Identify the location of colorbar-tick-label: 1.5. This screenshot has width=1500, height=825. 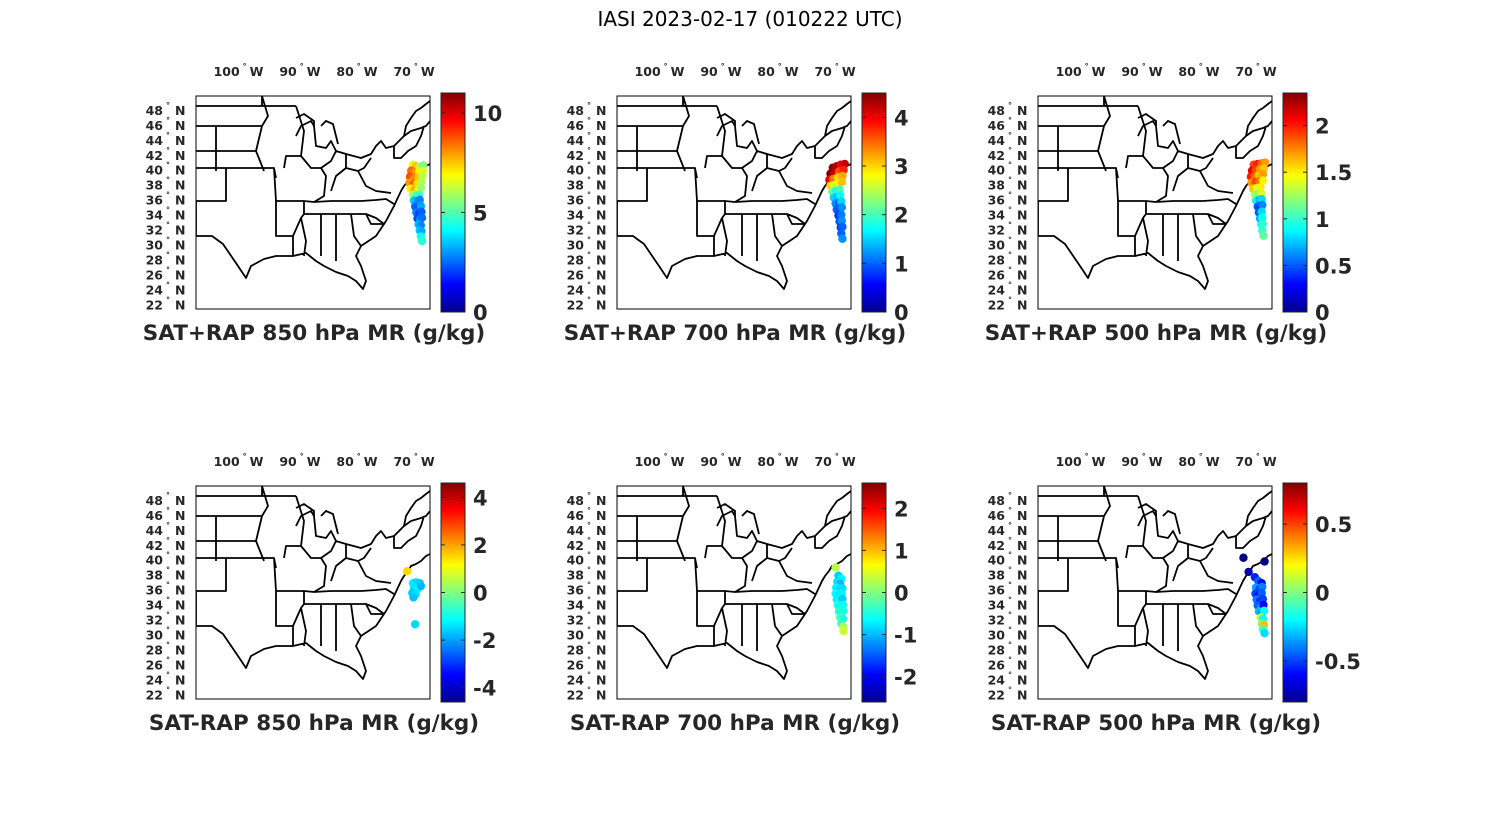
(1333, 173).